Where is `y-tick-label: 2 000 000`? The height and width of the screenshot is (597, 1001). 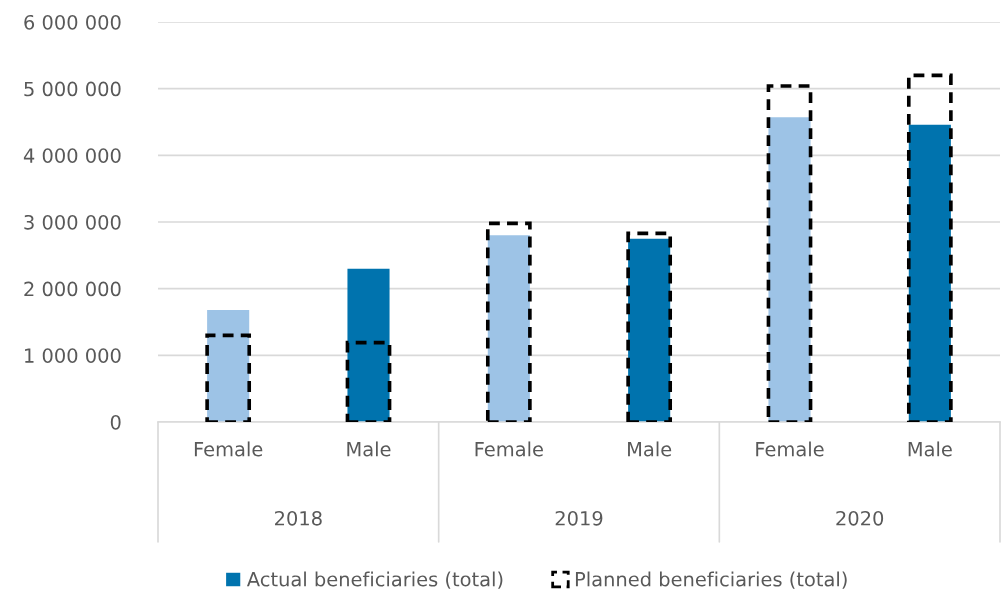
y-tick-label: 2 000 000 is located at coordinates (72, 289).